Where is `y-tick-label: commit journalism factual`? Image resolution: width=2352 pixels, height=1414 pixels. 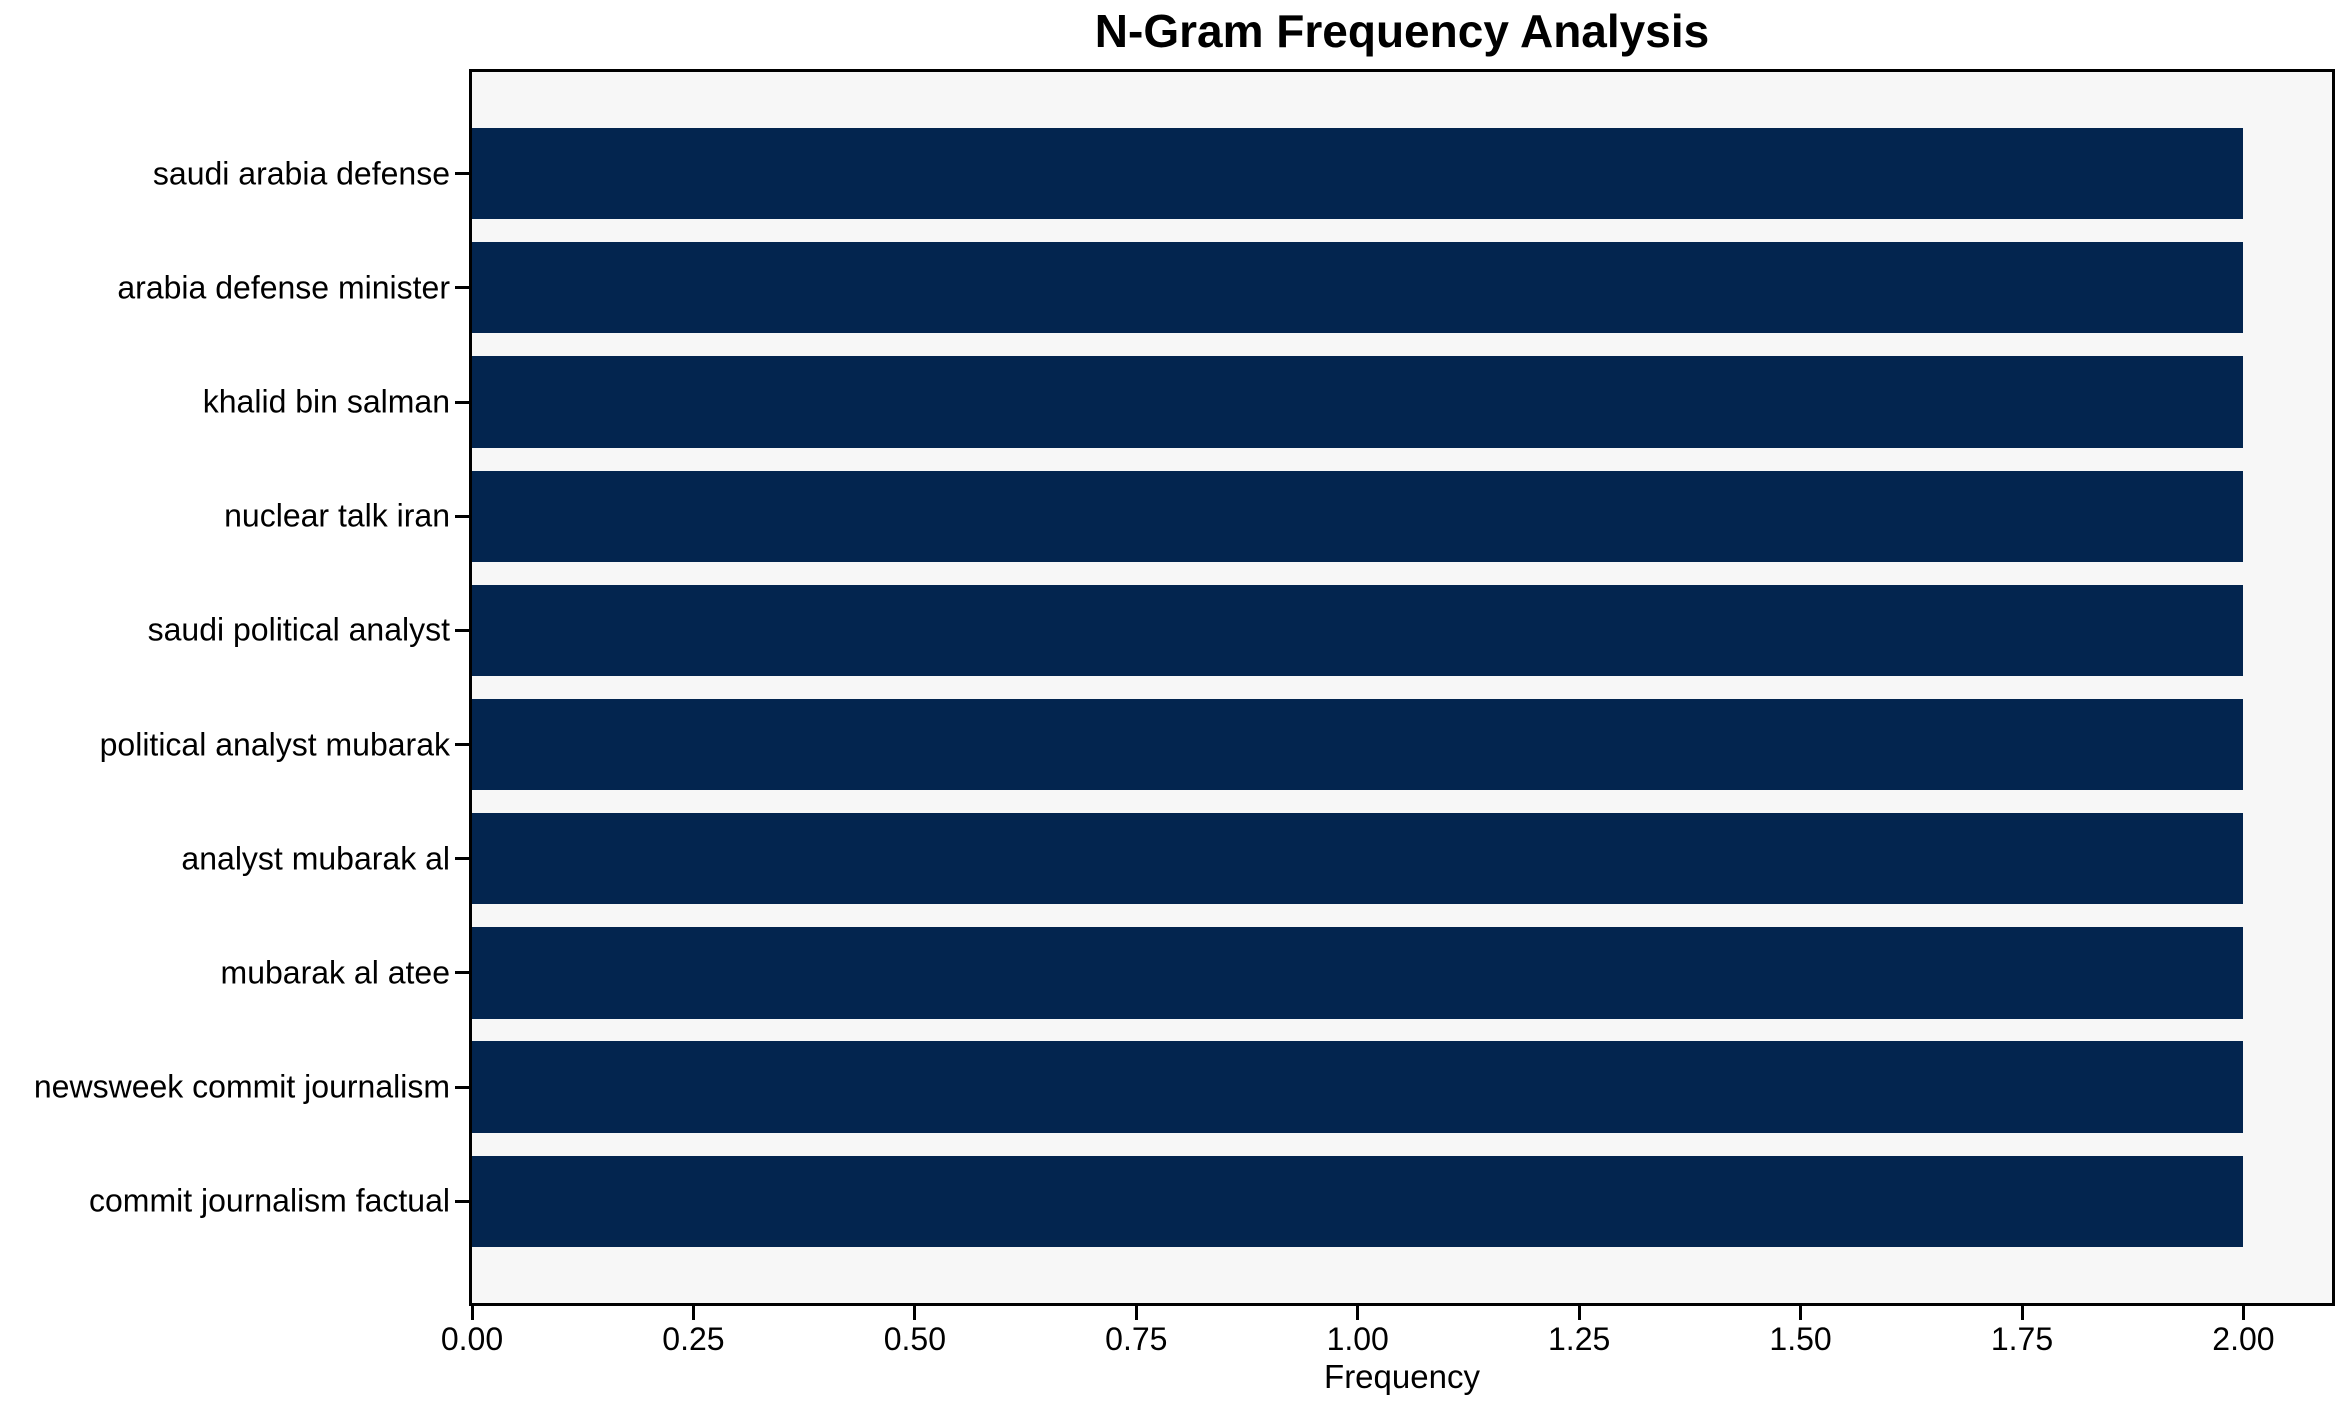 y-tick-label: commit journalism factual is located at coordinates (269, 1200).